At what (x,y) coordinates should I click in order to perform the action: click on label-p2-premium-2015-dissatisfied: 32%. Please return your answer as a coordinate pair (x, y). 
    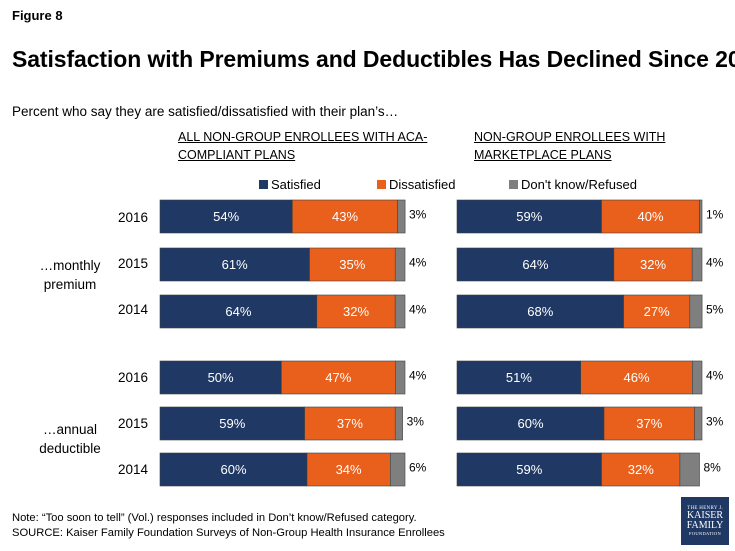
    Looking at the image, I should click on (653, 264).